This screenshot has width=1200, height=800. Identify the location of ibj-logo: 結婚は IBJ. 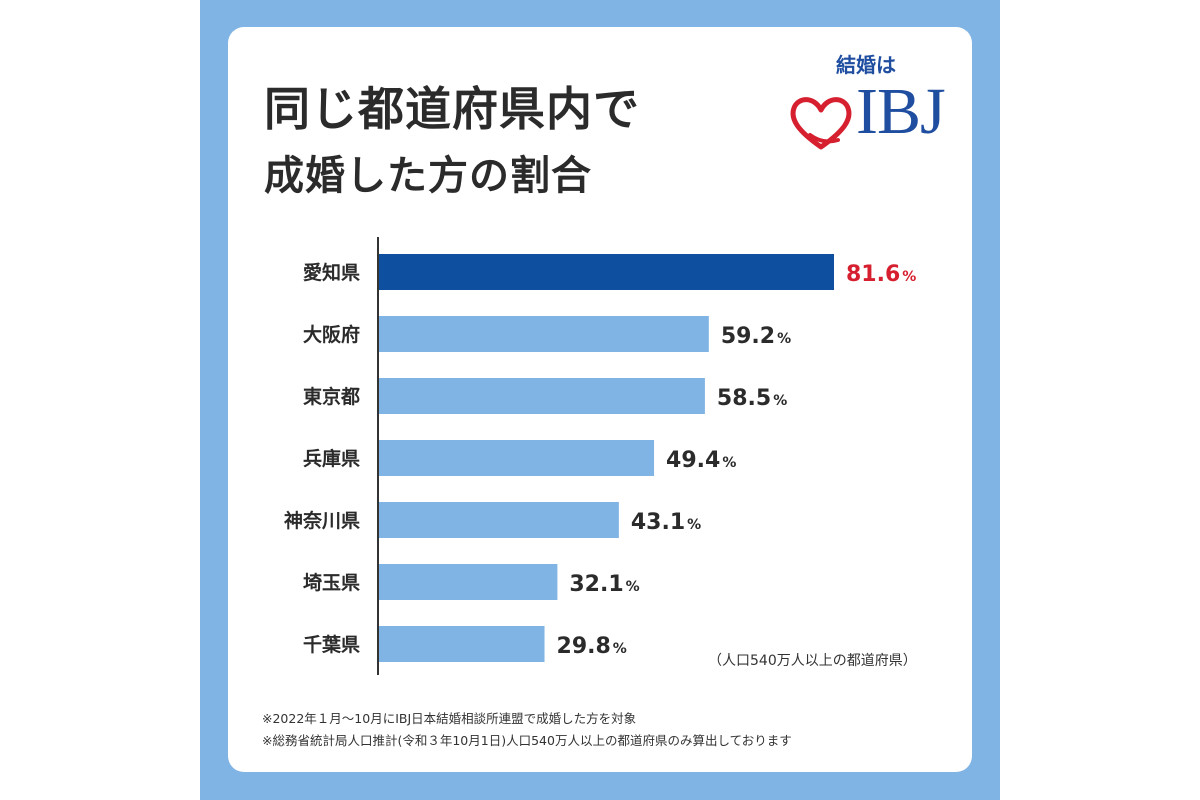
(873, 110).